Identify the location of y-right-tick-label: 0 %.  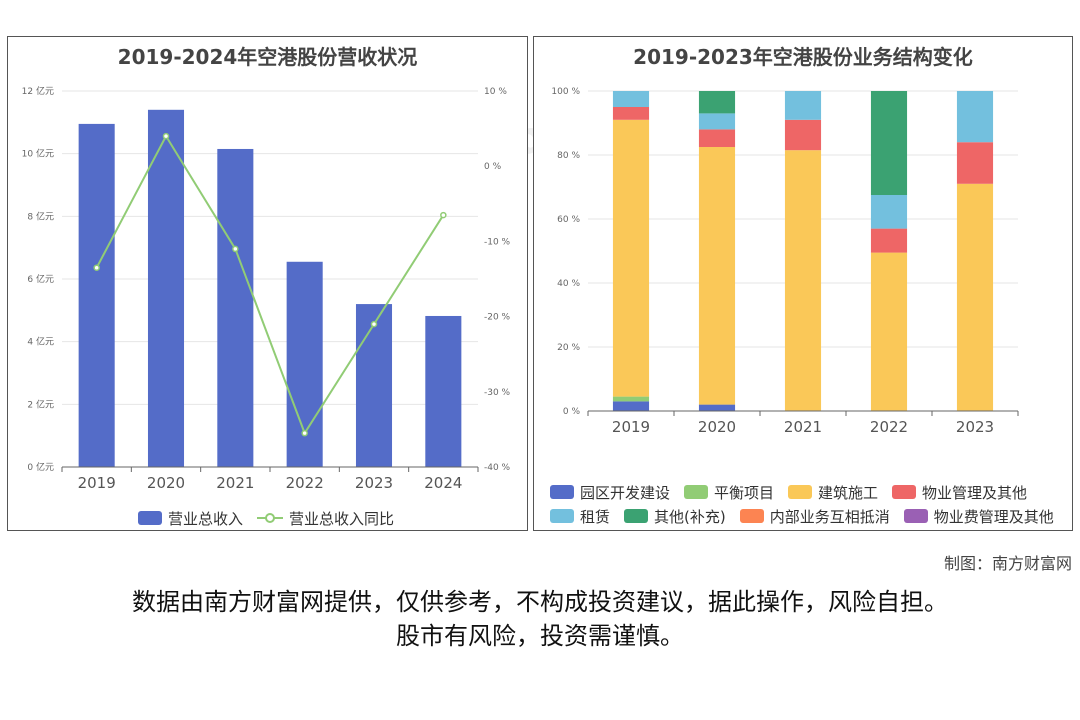
(493, 167).